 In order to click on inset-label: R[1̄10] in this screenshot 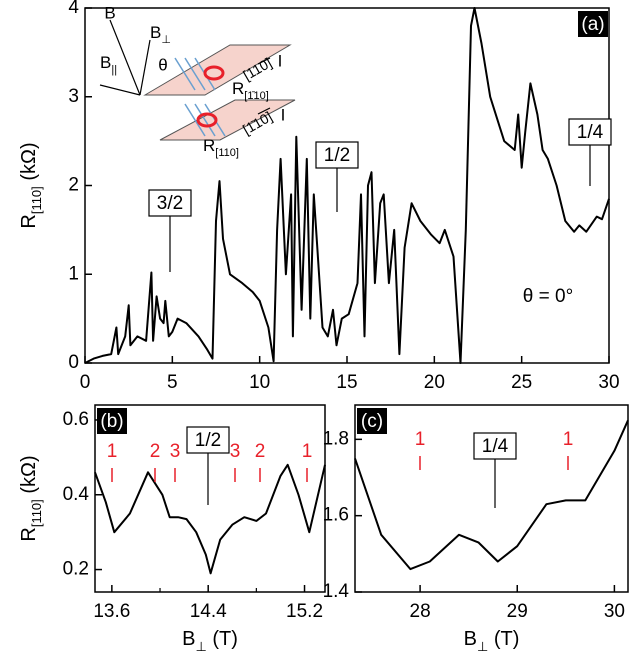, I will do `click(250, 90)`.